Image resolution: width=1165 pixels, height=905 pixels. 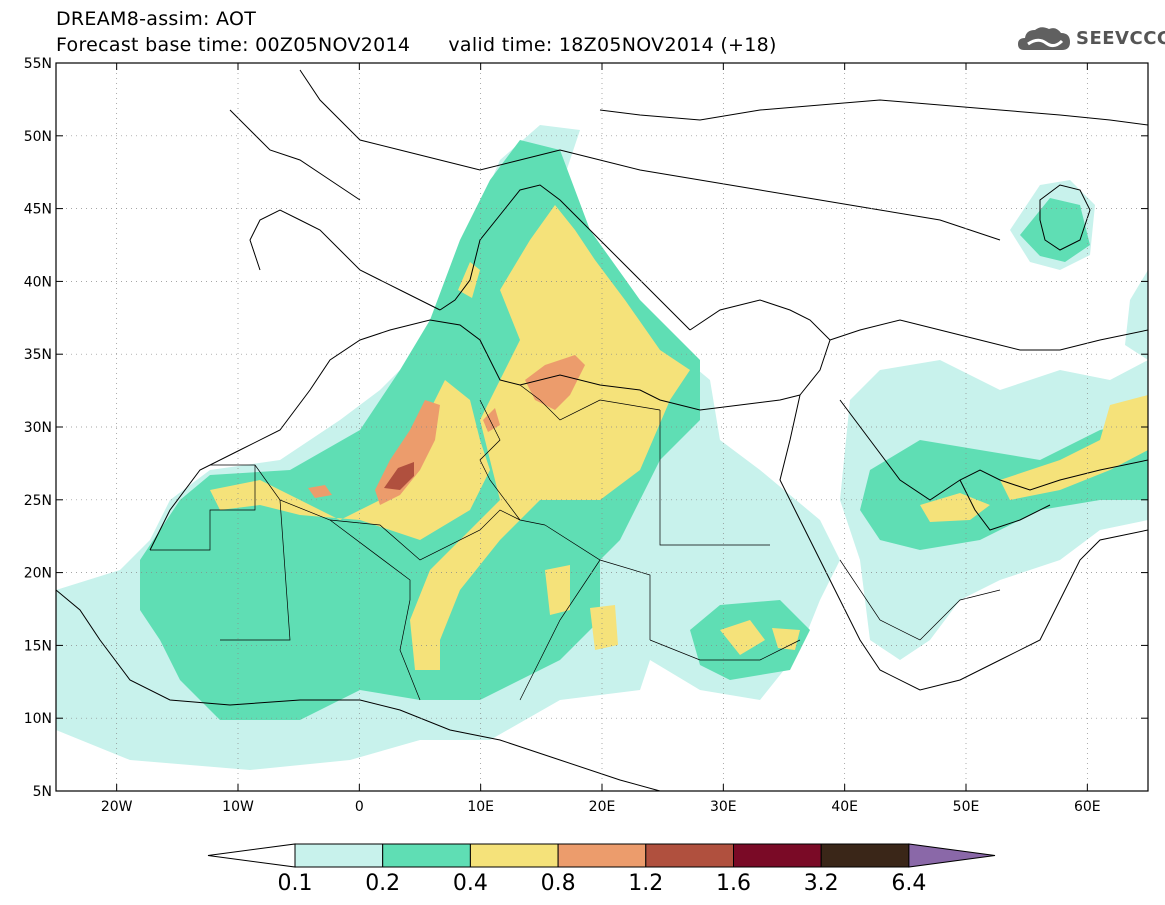 I want to click on lat-tick-label: 55N, so click(x=38, y=64).